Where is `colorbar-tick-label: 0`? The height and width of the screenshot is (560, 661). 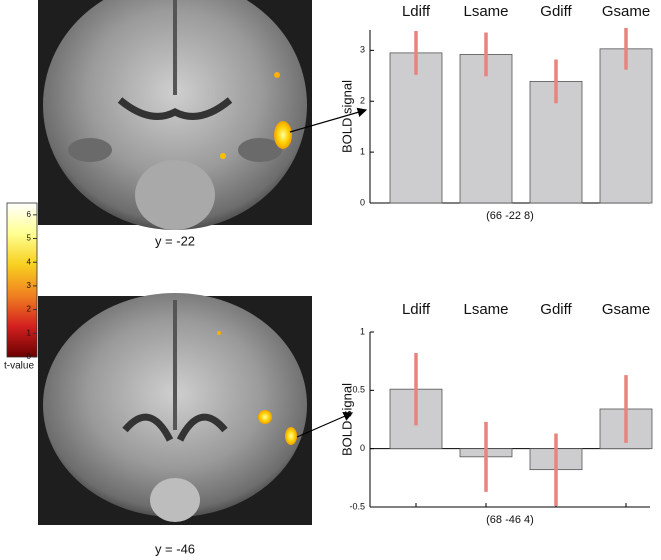 colorbar-tick-label: 0 is located at coordinates (29, 356).